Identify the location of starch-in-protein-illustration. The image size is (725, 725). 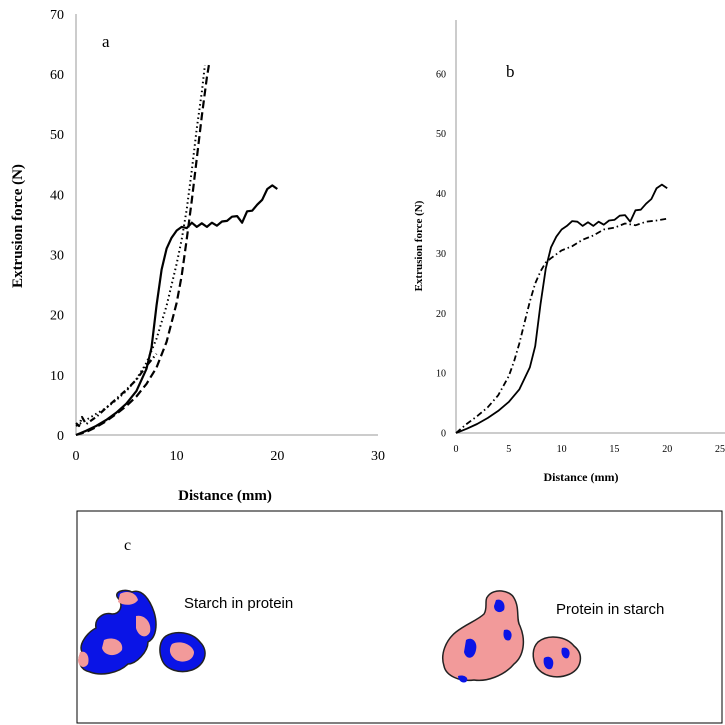
(142, 632).